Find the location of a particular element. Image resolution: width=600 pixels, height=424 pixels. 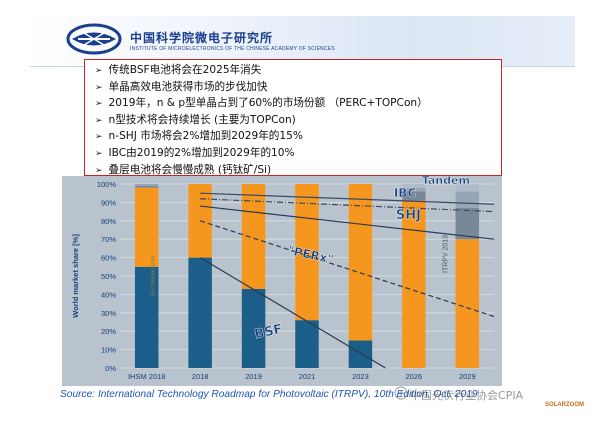

series-label-ibc: IBC is located at coordinates (405, 193).